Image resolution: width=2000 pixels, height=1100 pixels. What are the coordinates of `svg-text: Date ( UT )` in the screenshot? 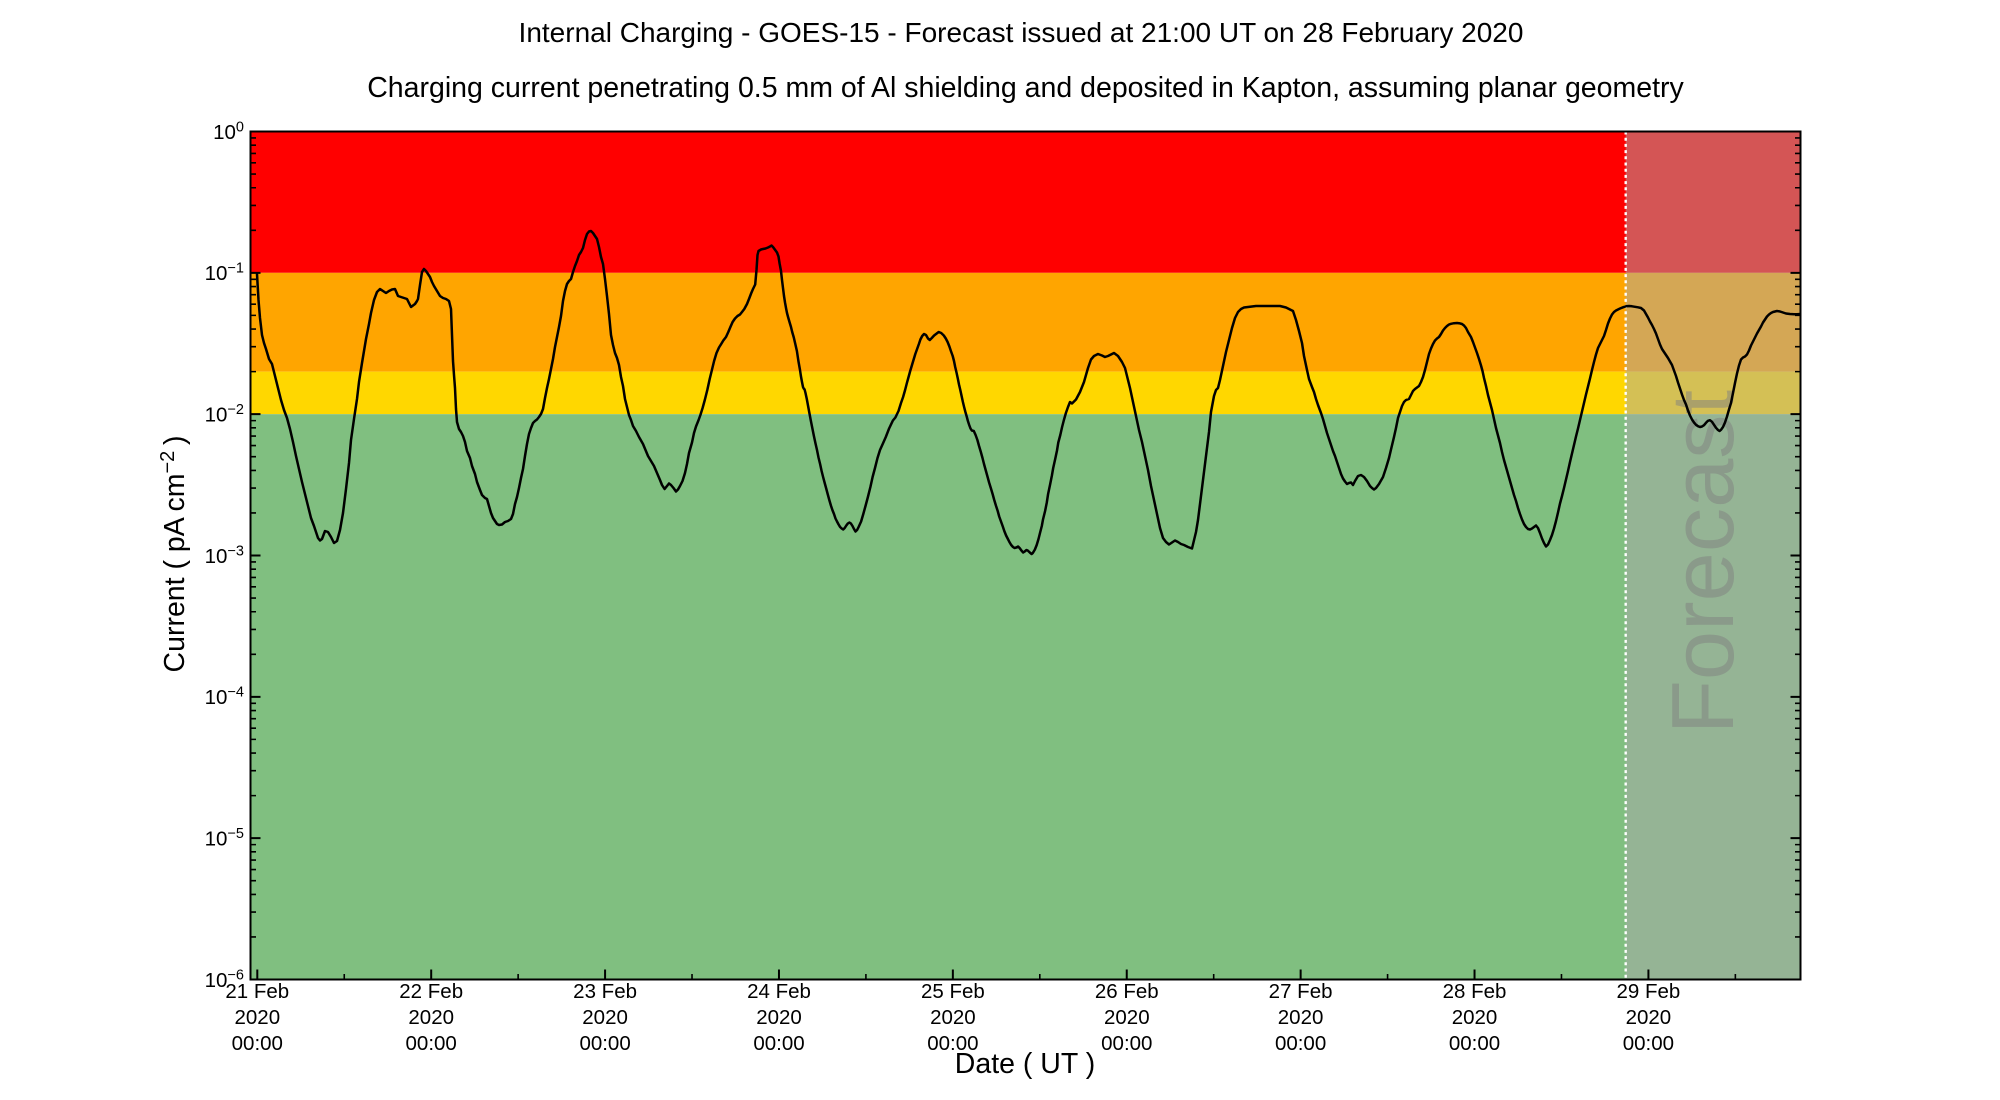 It's located at (1025, 1064).